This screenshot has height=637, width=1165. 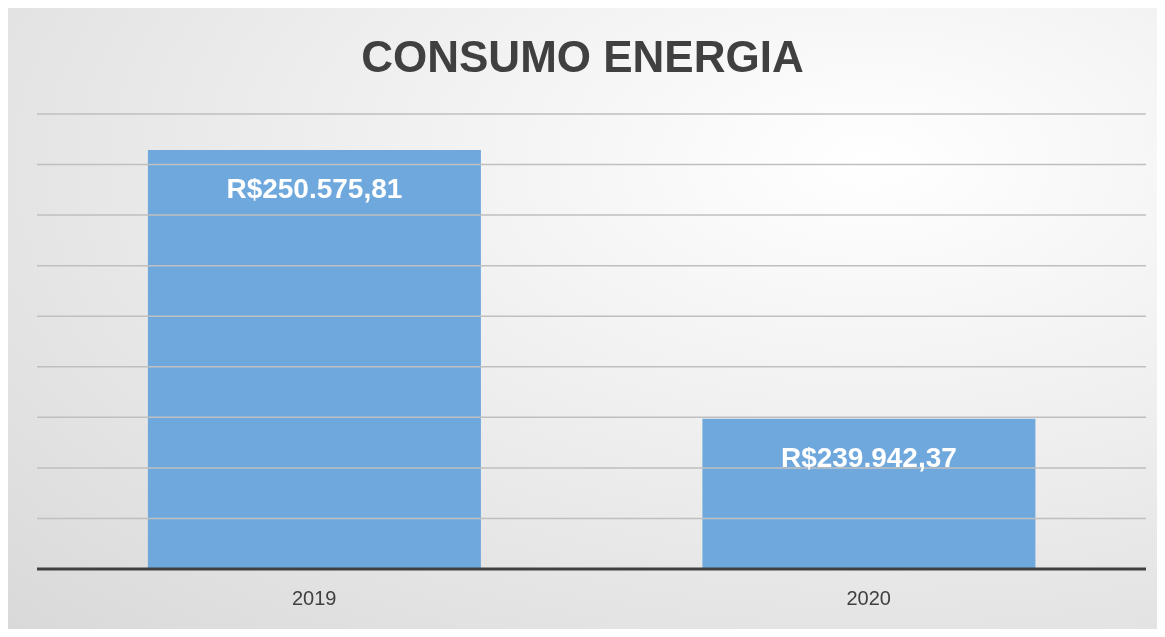 What do you see at coordinates (868, 598) in the screenshot?
I see `x-tick-label: 2020` at bounding box center [868, 598].